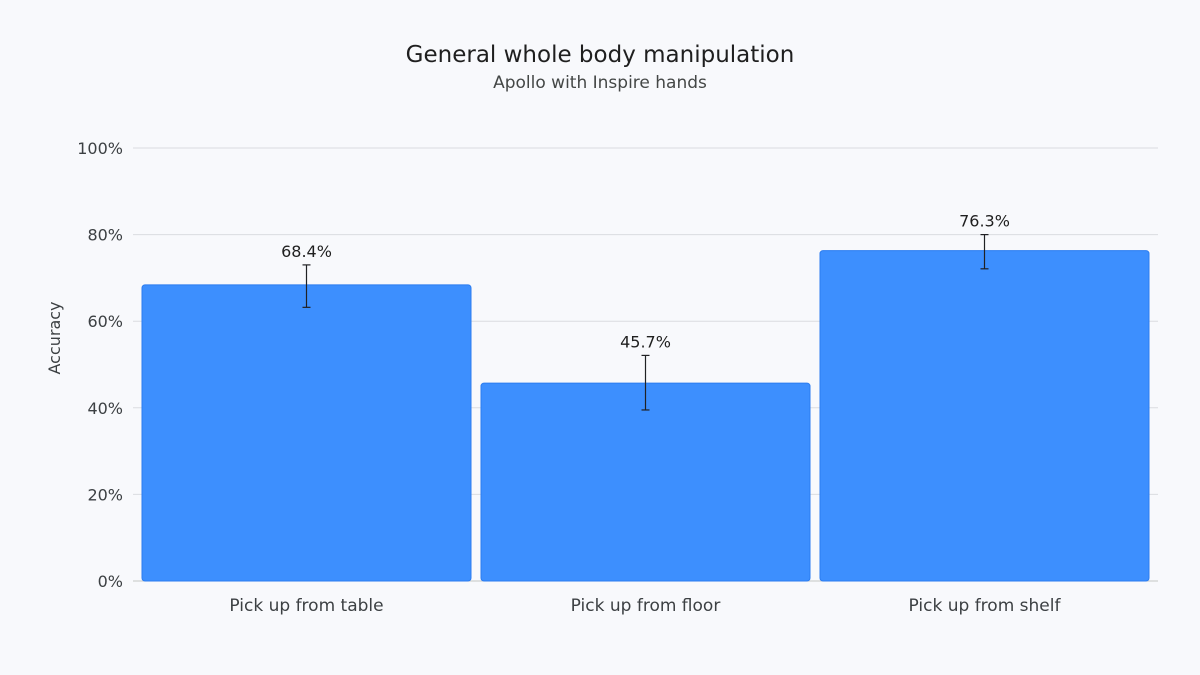 The image size is (1200, 675). What do you see at coordinates (600, 55) in the screenshot?
I see `chart-title: General whole body manipulation` at bounding box center [600, 55].